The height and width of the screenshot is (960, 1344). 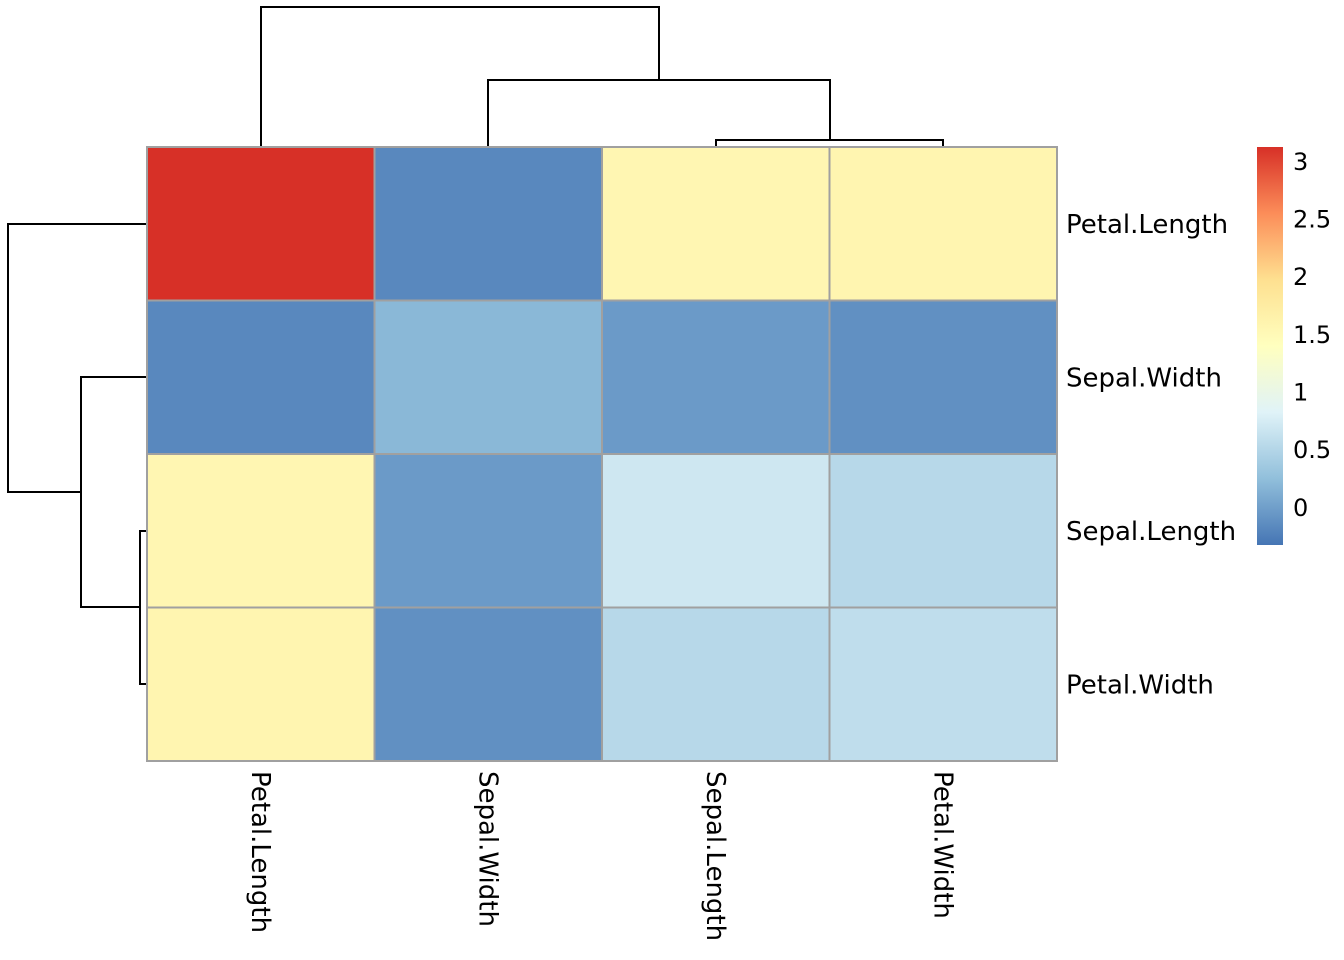 I want to click on colorbar-tick-label: 2, so click(x=1300, y=277).